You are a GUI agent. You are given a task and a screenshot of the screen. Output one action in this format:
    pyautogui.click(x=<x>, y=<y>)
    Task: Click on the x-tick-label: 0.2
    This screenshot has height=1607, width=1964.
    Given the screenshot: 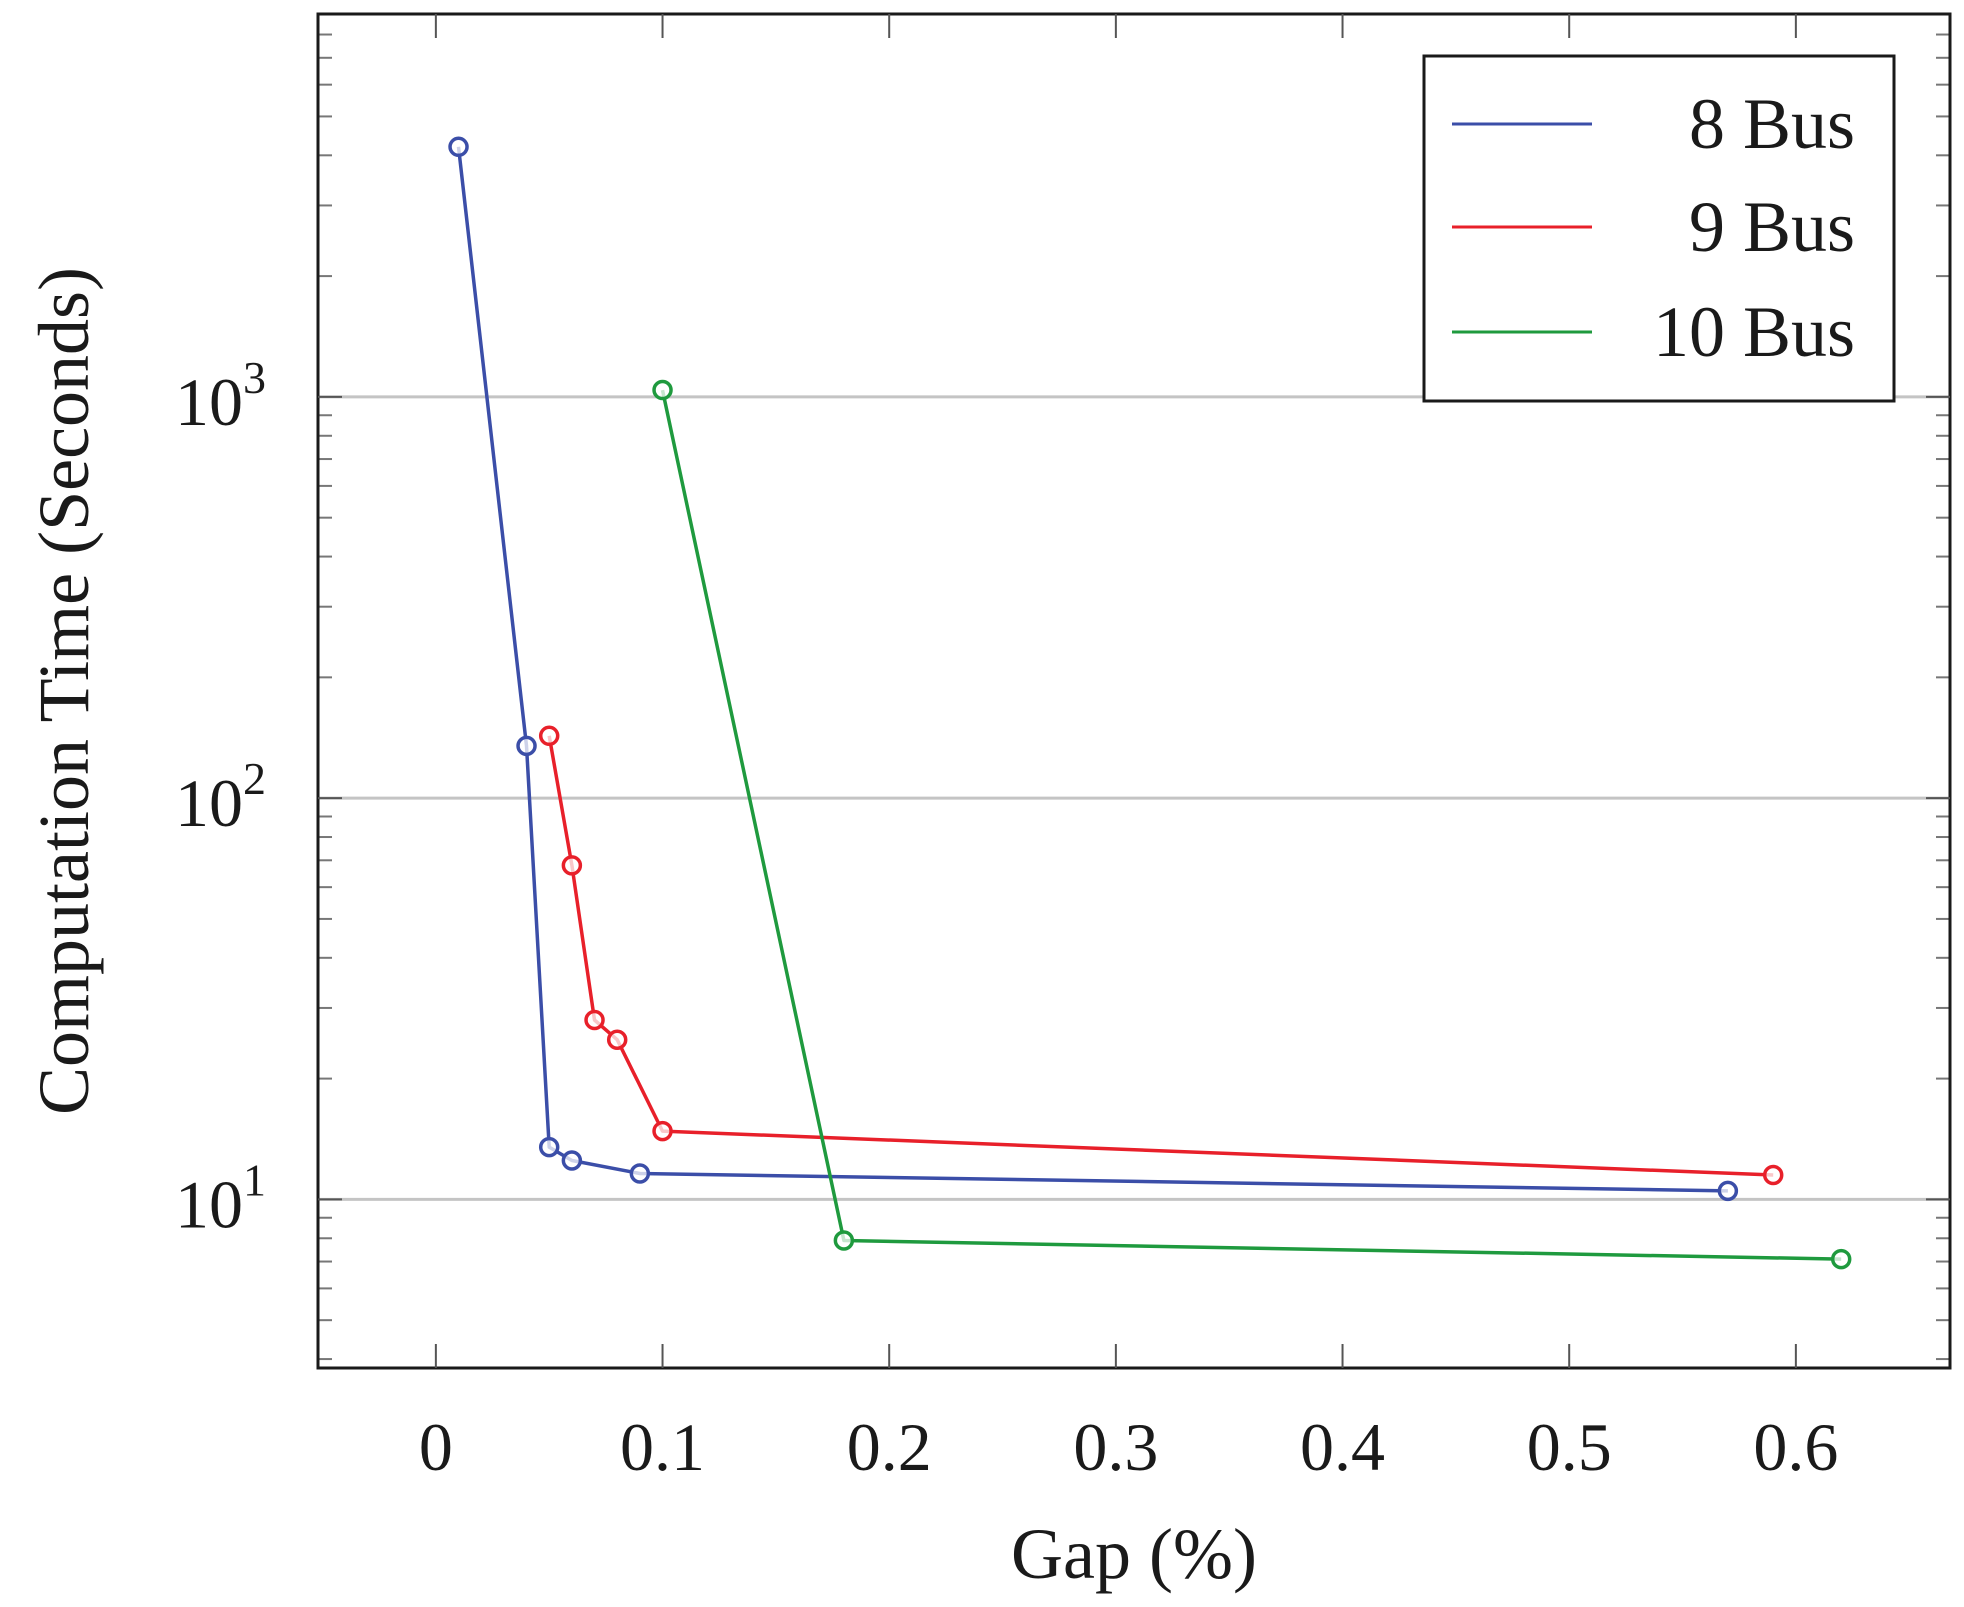 What is the action you would take?
    pyautogui.click(x=889, y=1447)
    